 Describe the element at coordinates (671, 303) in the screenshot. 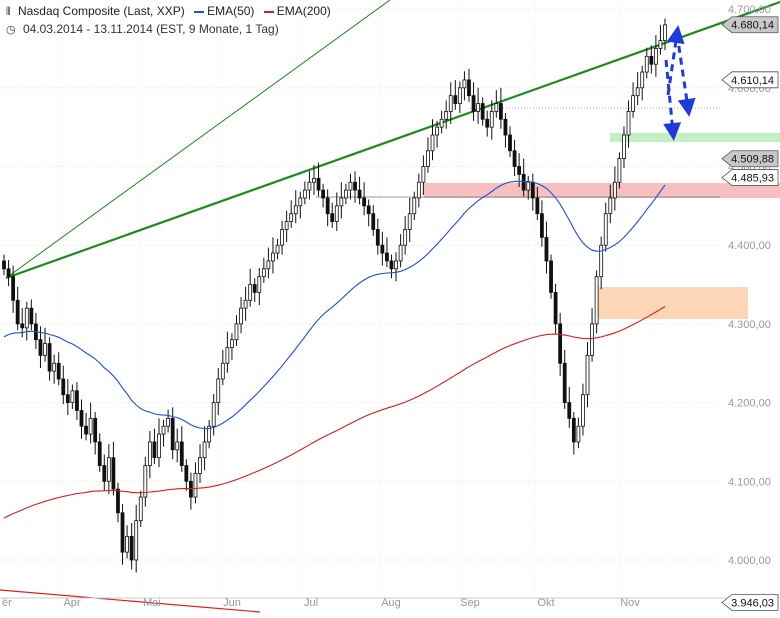

I see `gap-zone-orange` at that location.